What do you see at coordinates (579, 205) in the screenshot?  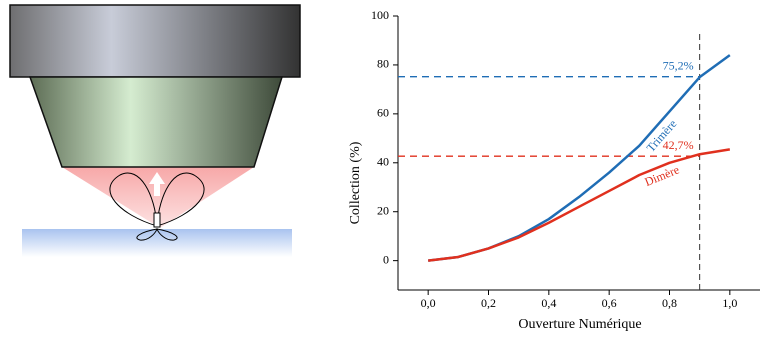 I see `series-line` at bounding box center [579, 205].